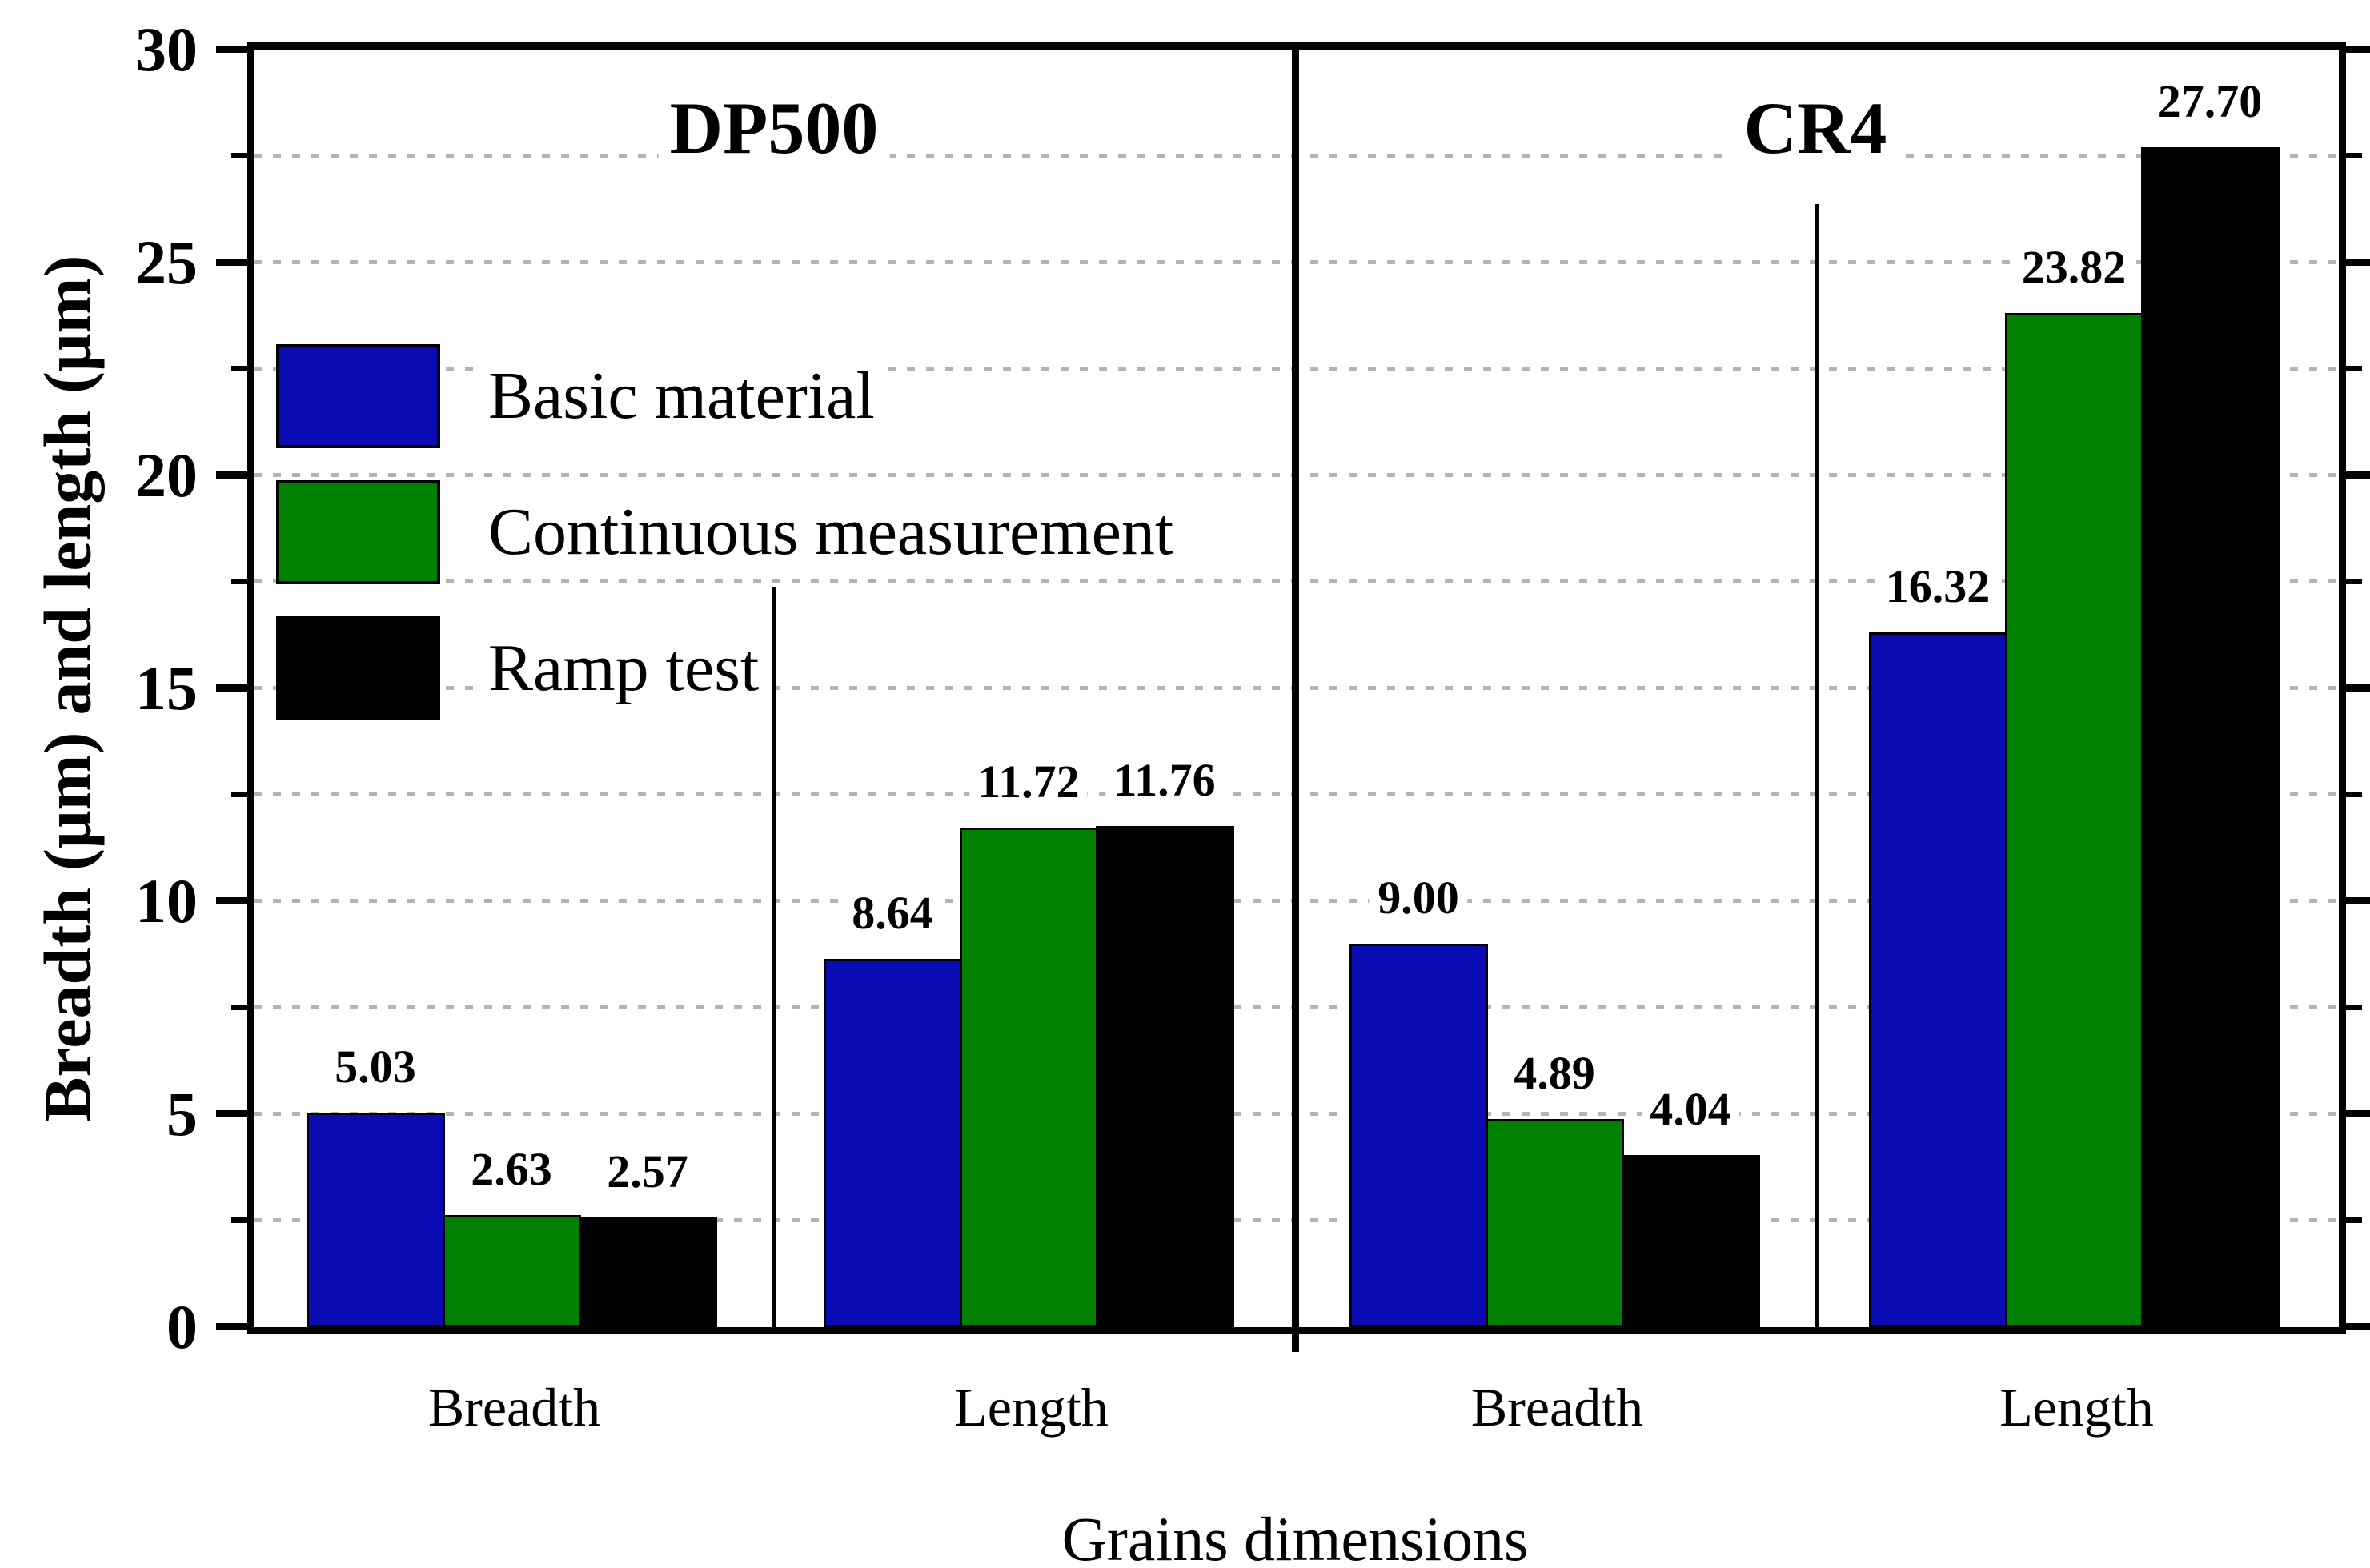  I want to click on legend-item: Continuous measurement, so click(728, 532).